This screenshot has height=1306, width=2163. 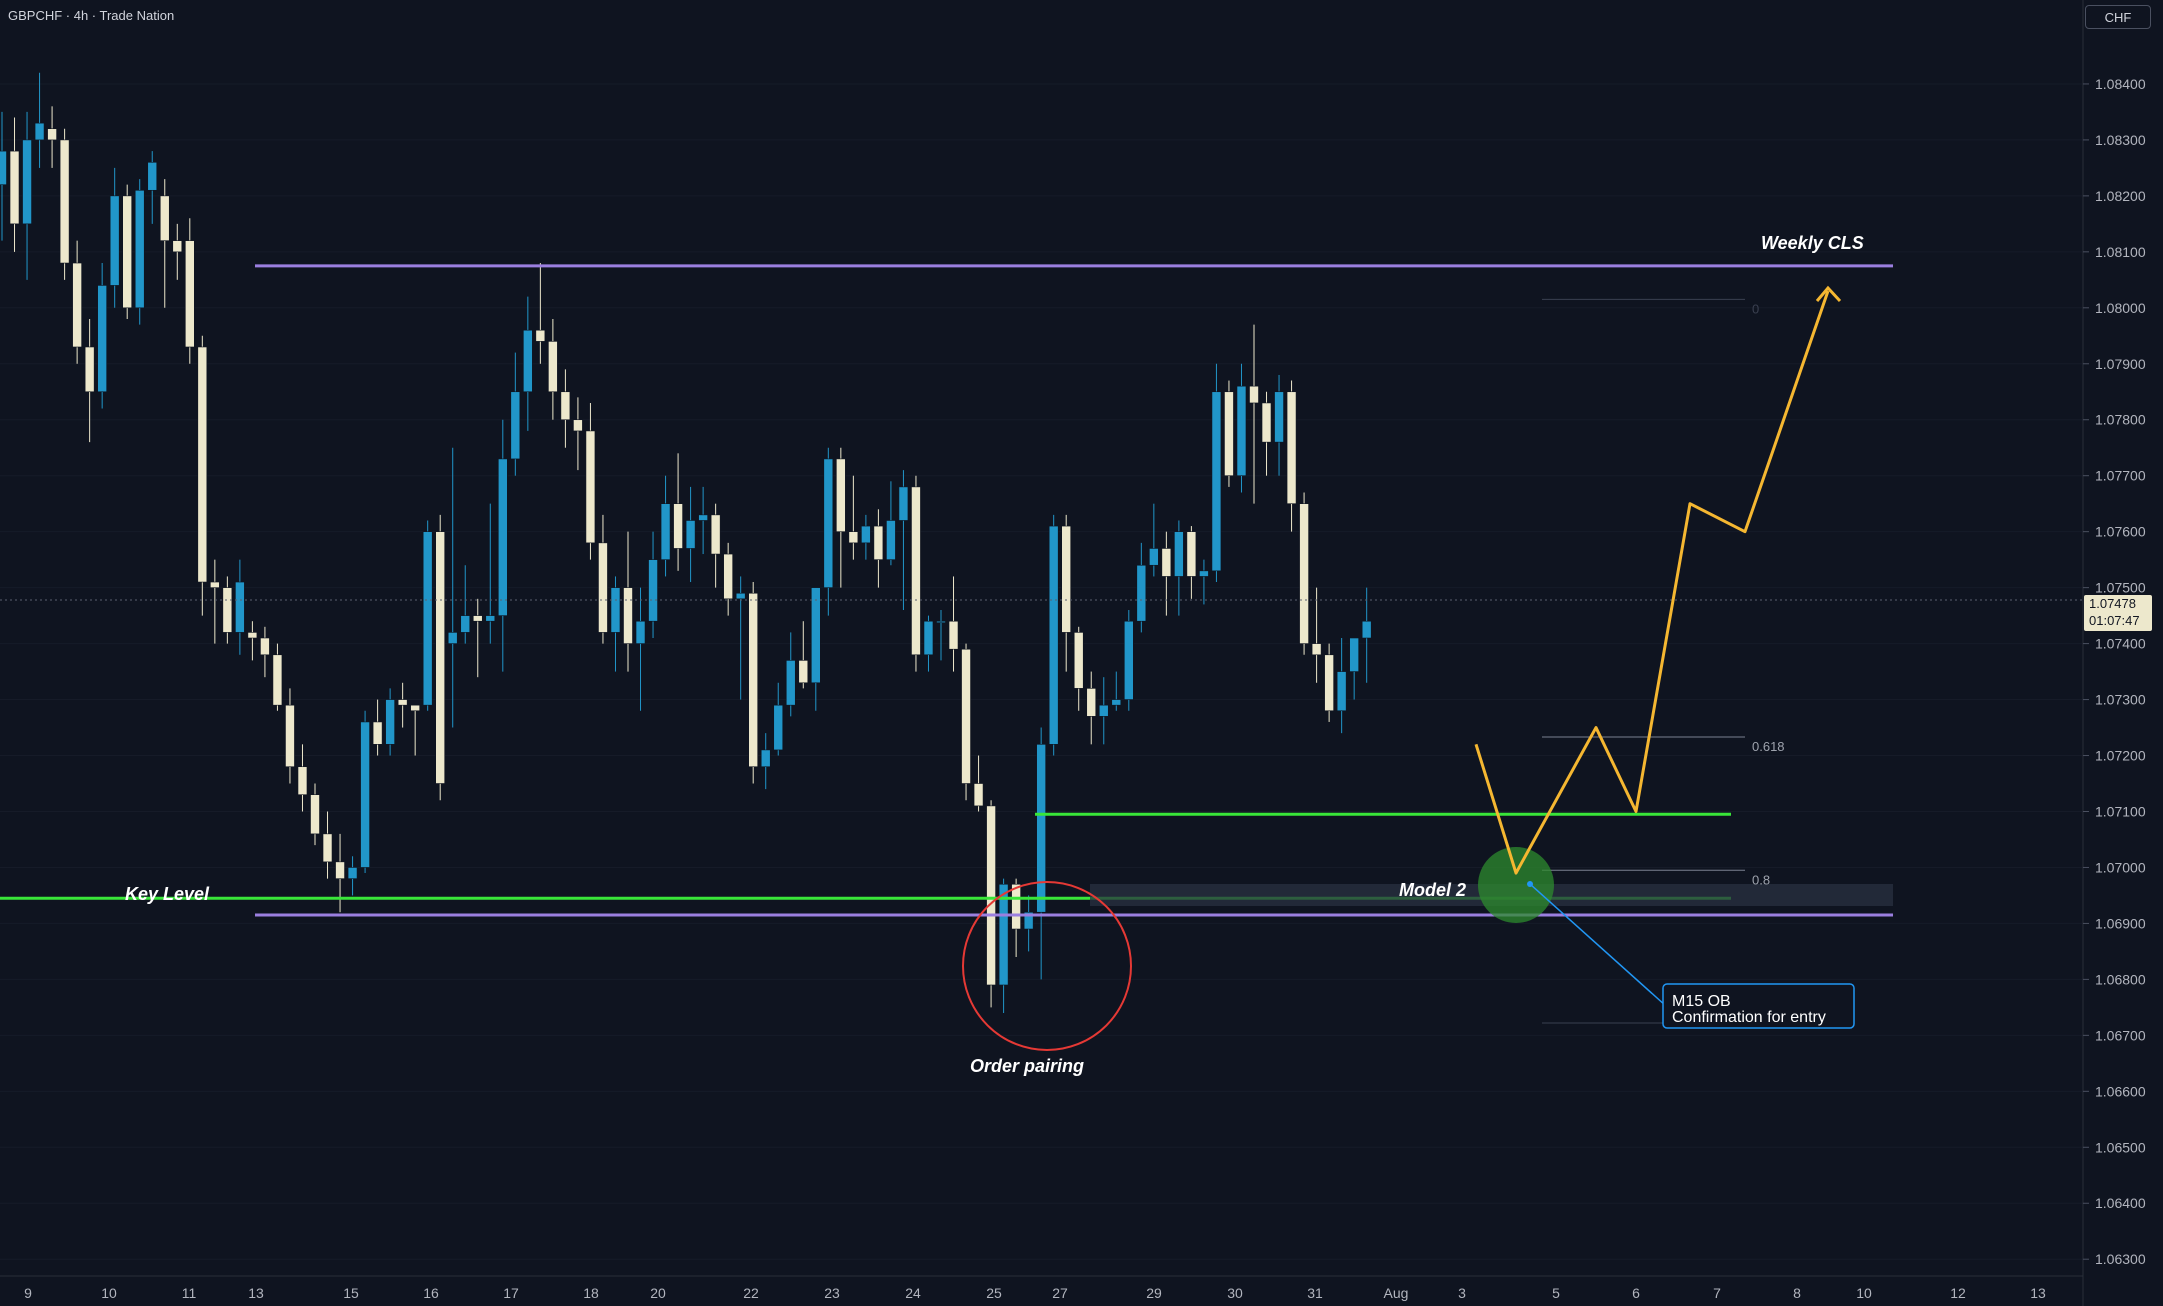 What do you see at coordinates (91, 15) in the screenshot?
I see `symbol-header: GBPCHF · 4h · Trade Nation` at bounding box center [91, 15].